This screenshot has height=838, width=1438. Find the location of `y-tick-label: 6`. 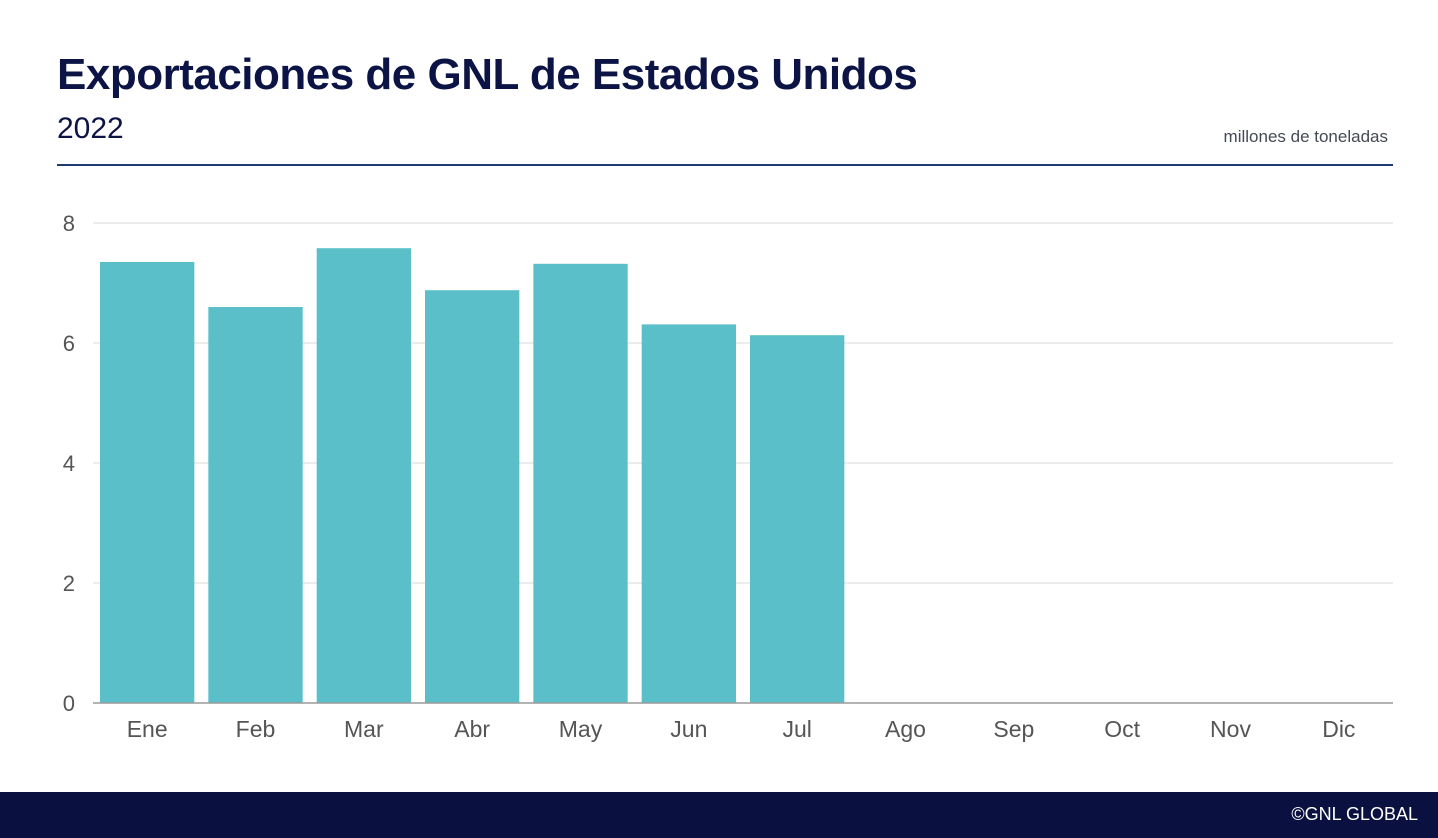

y-tick-label: 6 is located at coordinates (69, 343).